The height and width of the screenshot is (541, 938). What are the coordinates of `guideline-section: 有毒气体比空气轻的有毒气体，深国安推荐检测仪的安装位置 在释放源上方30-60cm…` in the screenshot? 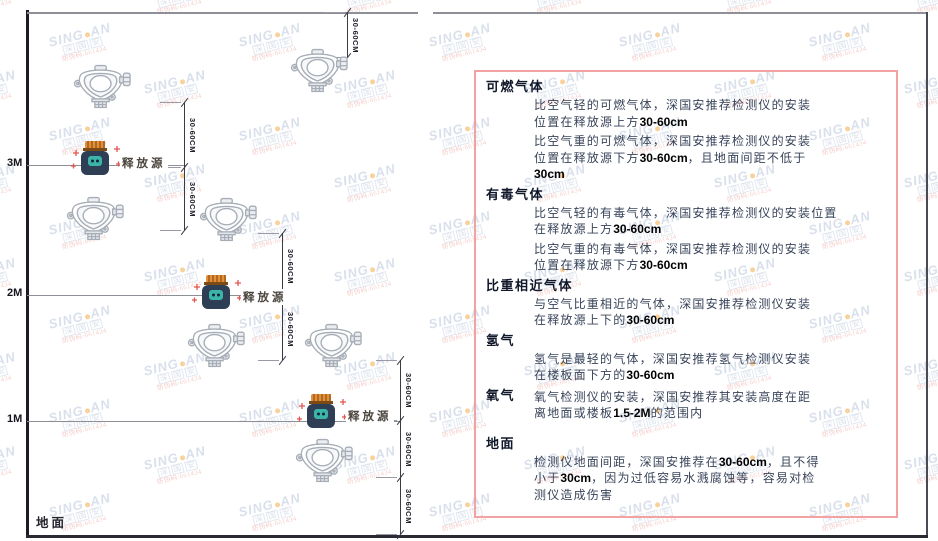 It's located at (685, 230).